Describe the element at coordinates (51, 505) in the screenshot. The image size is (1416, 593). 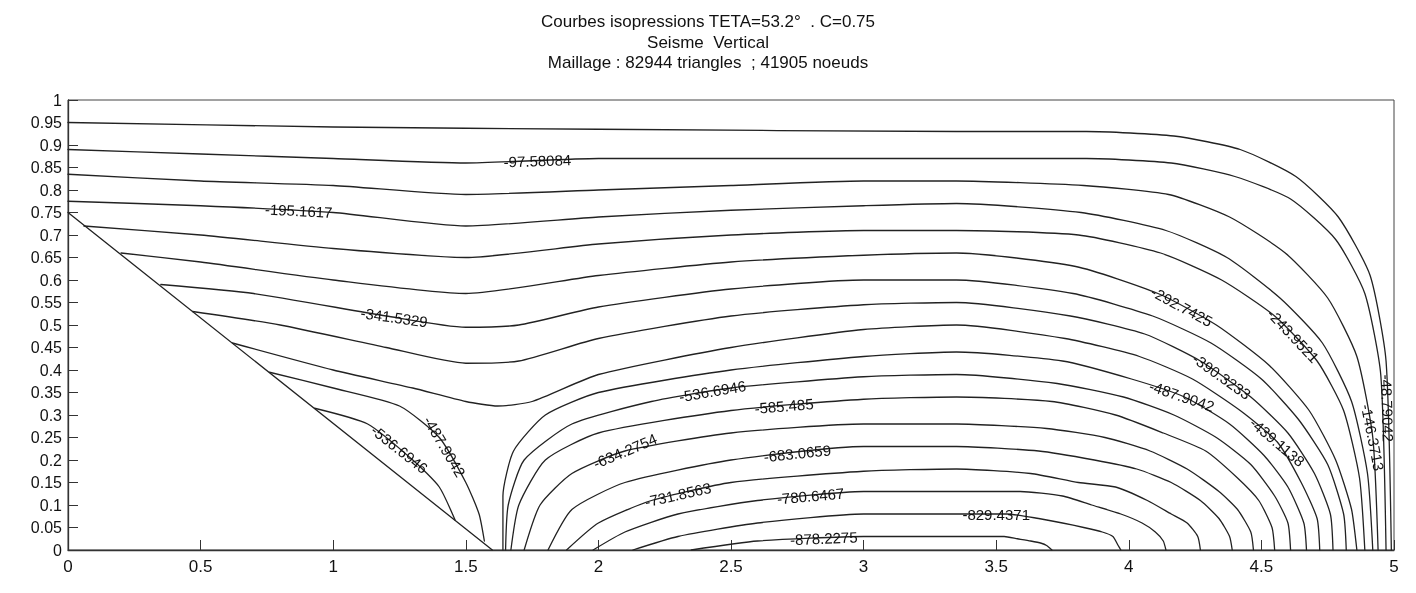
I see `y-tick-label: 0.1` at that location.